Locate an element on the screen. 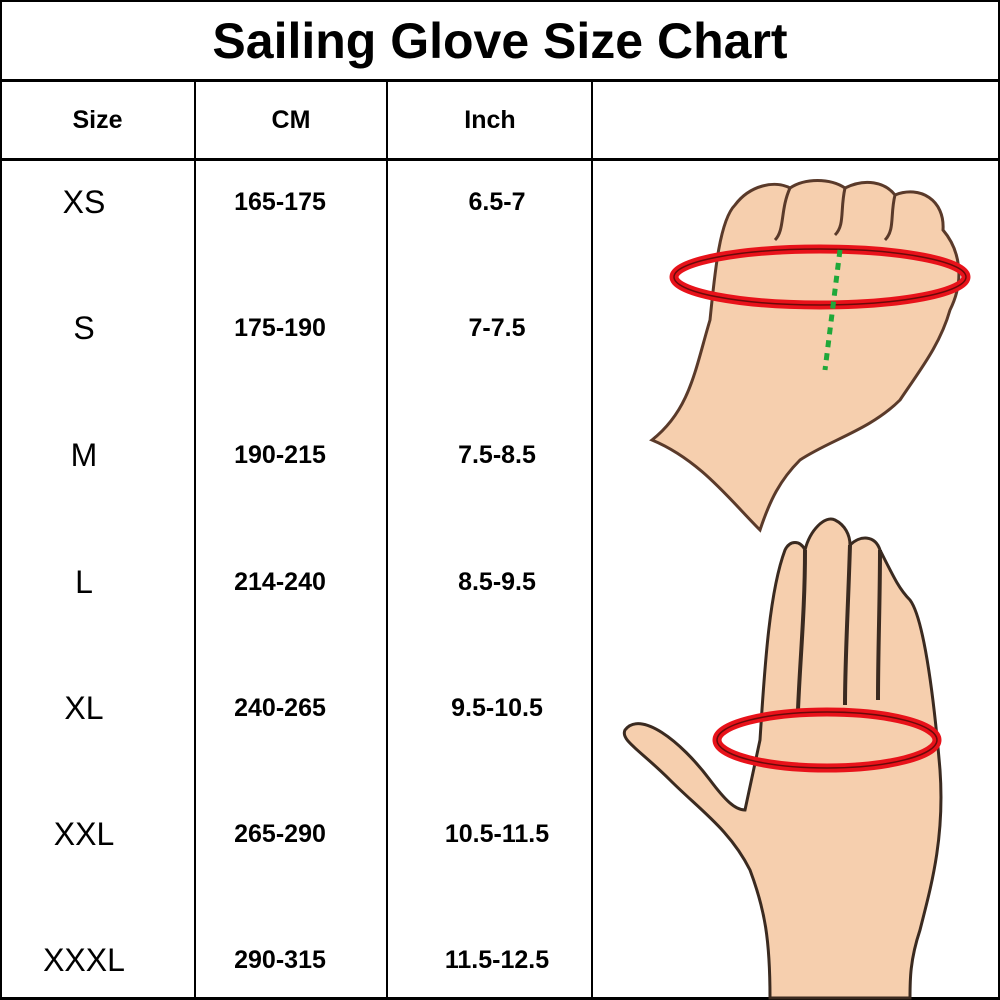 Image resolution: width=1000 pixels, height=1000 pixels. cell-cm: 290-315 is located at coordinates (280, 960).